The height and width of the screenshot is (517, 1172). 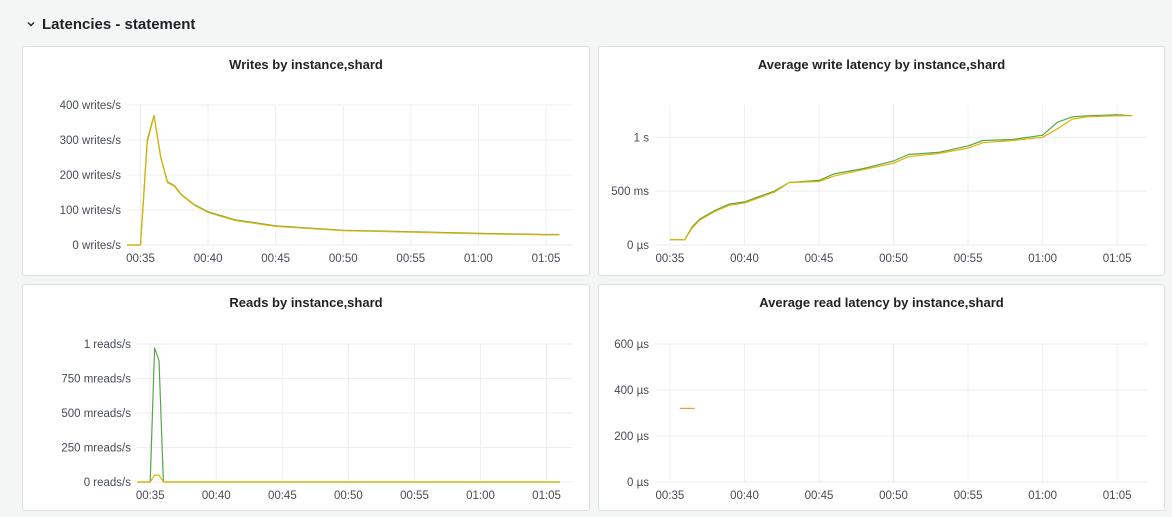 I want to click on y-tick-label: 400 writes/s, so click(x=91, y=106).